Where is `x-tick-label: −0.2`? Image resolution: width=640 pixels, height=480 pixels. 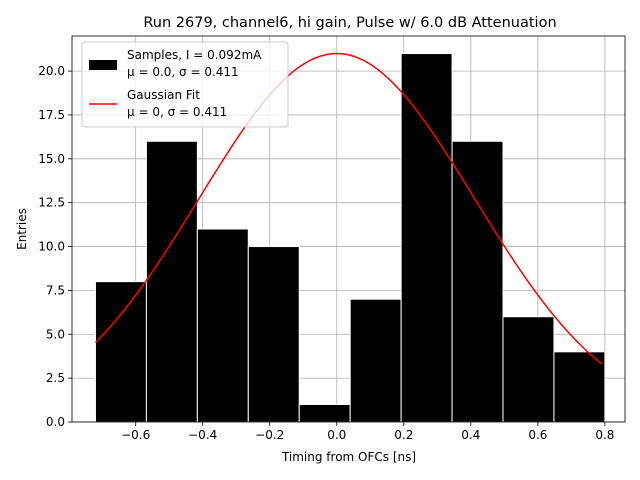 x-tick-label: −0.2 is located at coordinates (269, 435).